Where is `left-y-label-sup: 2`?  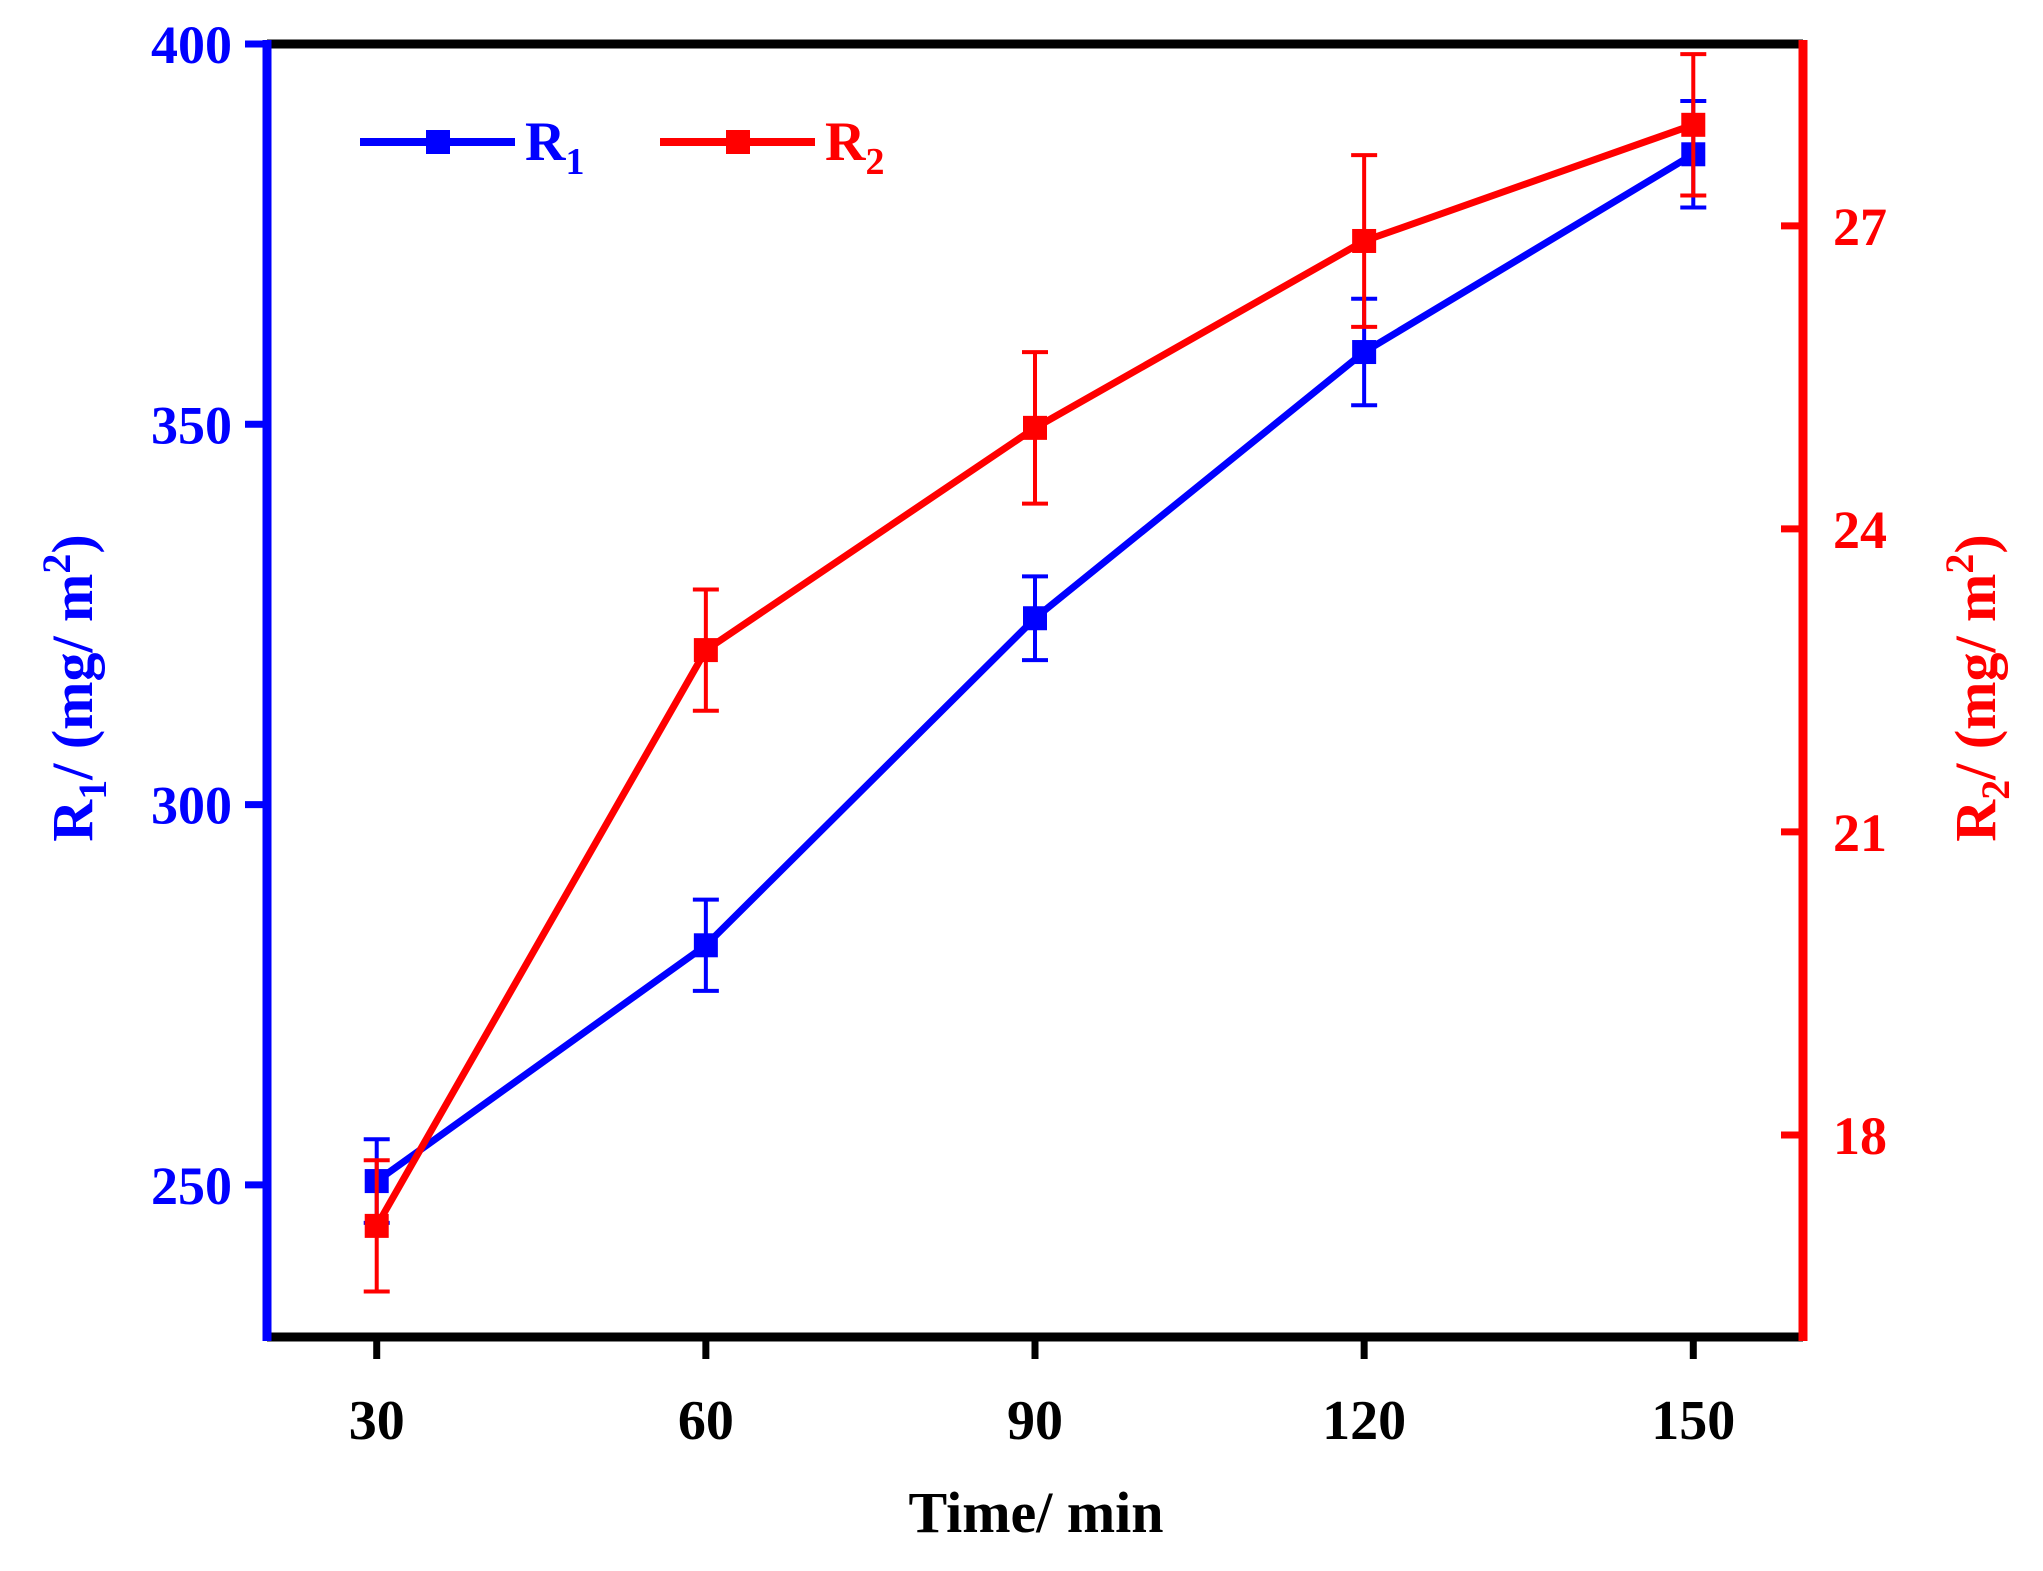 left-y-label-sup: 2 is located at coordinates (56, 564).